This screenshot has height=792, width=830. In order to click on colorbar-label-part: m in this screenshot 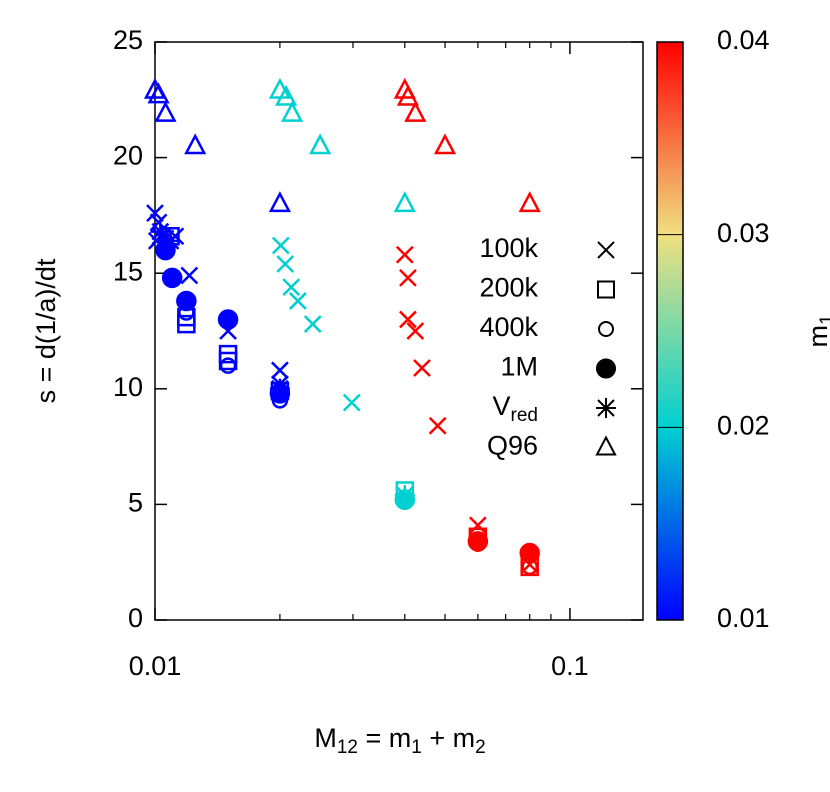, I will do `click(816, 336)`.